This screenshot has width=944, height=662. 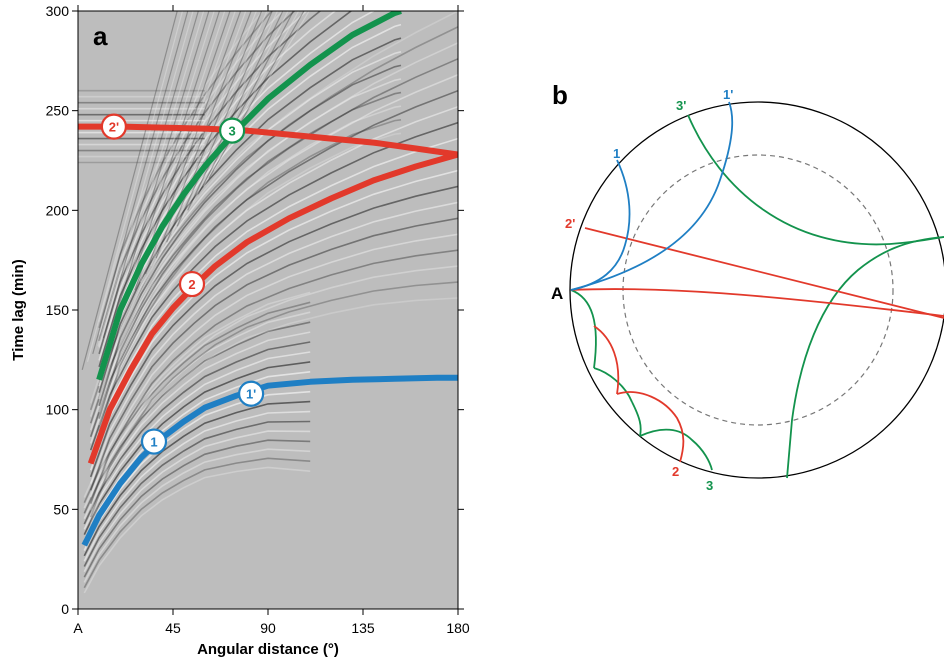 I want to click on x-tick-label: 135, so click(x=363, y=628).